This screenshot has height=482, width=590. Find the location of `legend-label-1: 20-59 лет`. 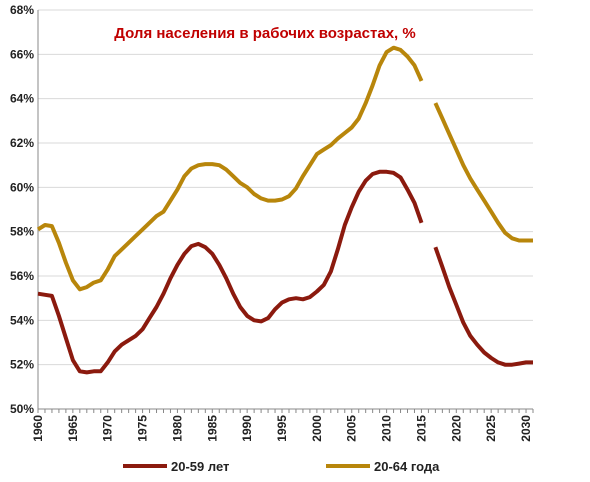

legend-label-1: 20-59 лет is located at coordinates (200, 466).